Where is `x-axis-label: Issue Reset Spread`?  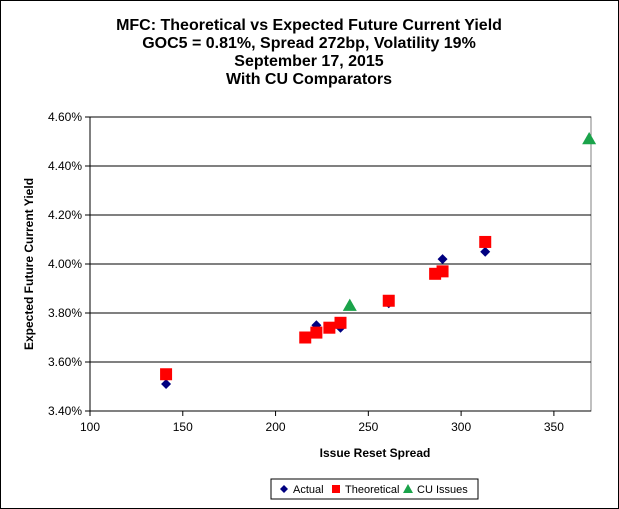
x-axis-label: Issue Reset Spread is located at coordinates (375, 453).